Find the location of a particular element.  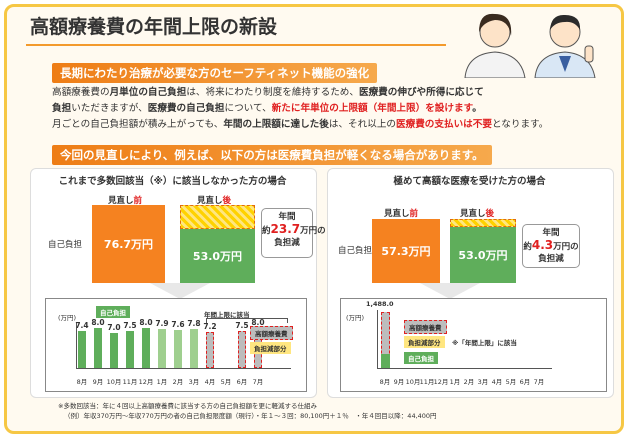

callout-suffix: 万円の is located at coordinates (566, 247).